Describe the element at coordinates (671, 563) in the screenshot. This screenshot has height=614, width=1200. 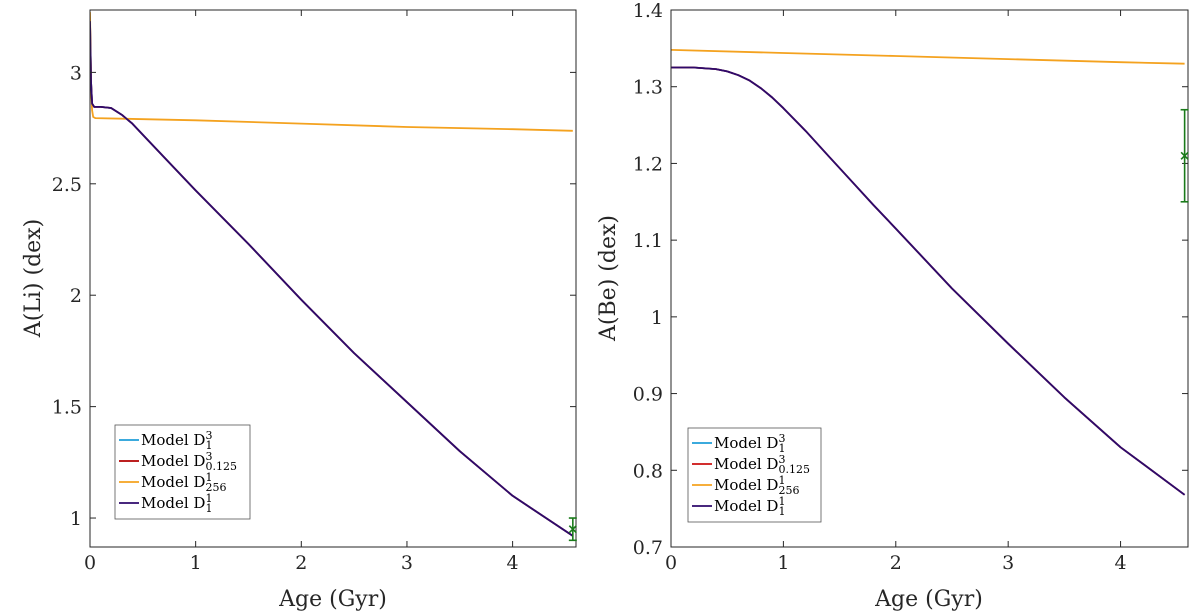
I see `x-tick-label-right-0: 0` at that location.